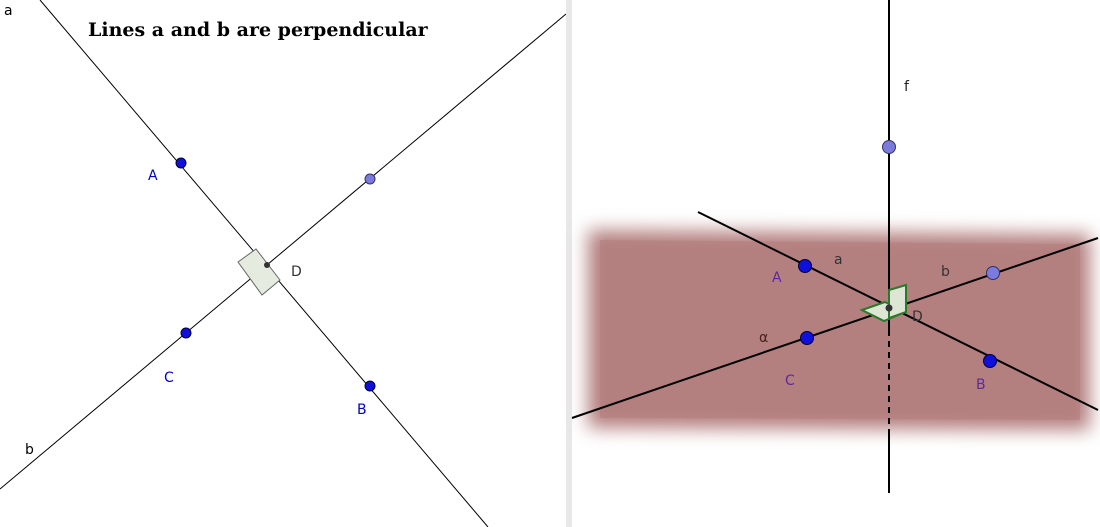  What do you see at coordinates (258, 30) in the screenshot?
I see `title: Lines a and b are perpendicular` at bounding box center [258, 30].